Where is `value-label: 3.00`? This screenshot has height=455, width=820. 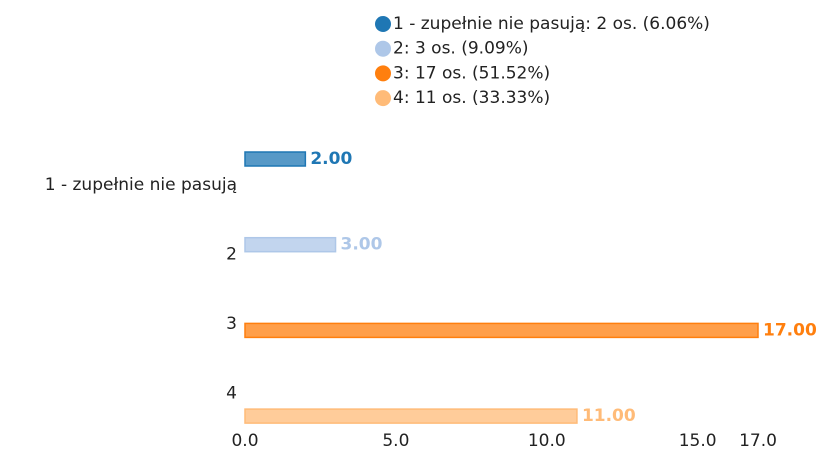
value-label: 3.00 is located at coordinates (362, 245).